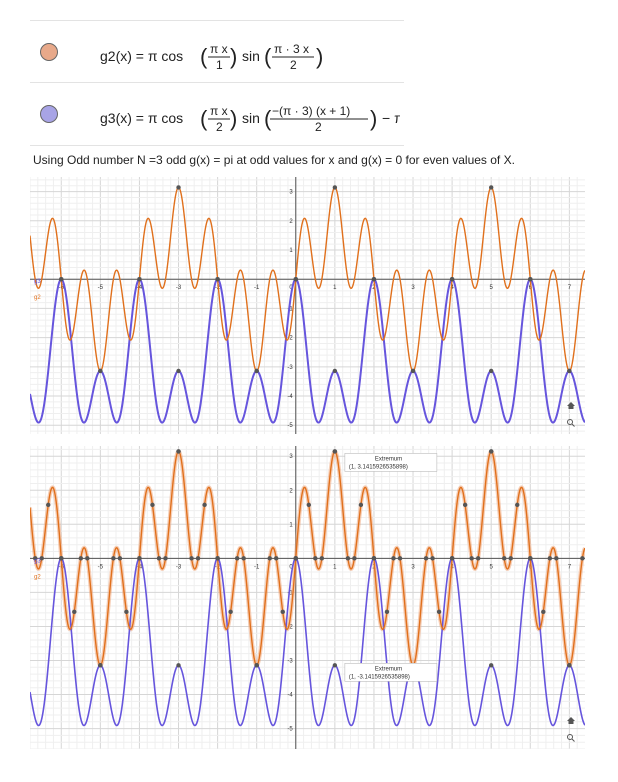 Image resolution: width=618 pixels, height=782 pixels. I want to click on y-tick-label: -2, so click(290, 339).